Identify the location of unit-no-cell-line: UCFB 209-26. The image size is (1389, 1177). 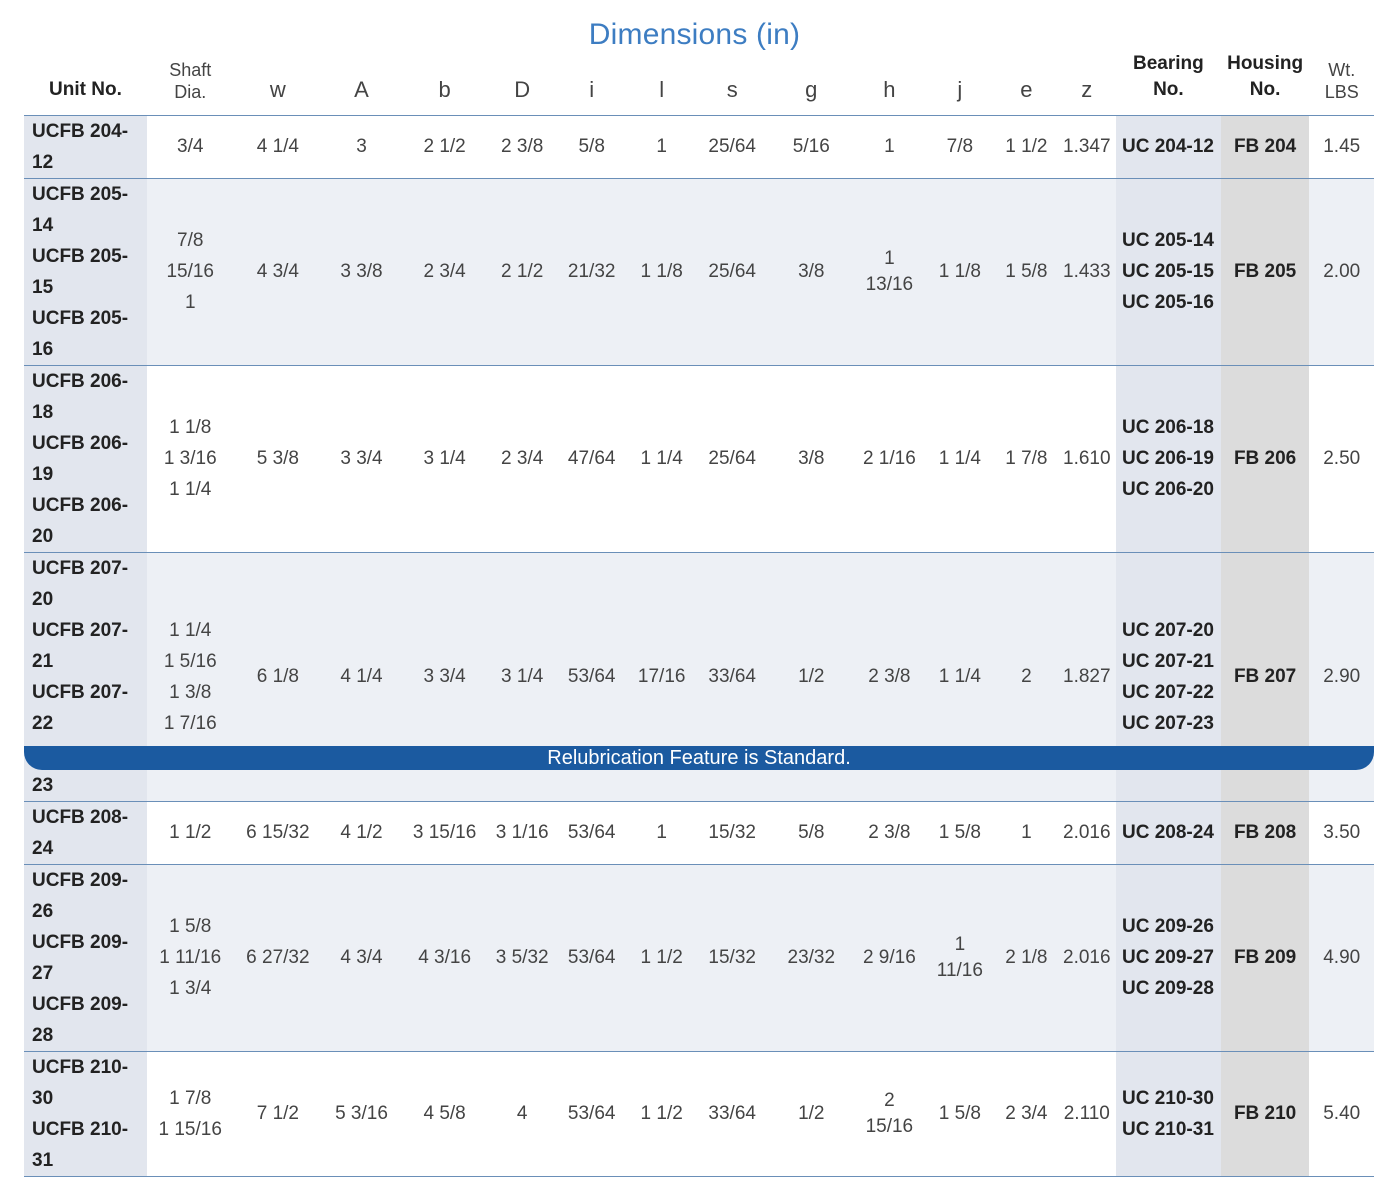
(80, 895).